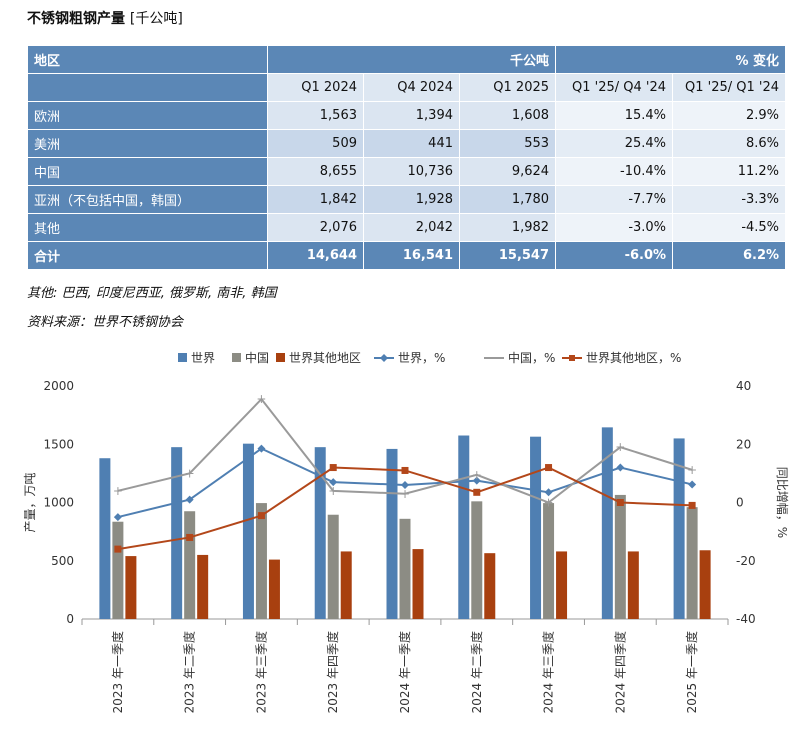 The height and width of the screenshot is (729, 800). I want to click on row-region: 亚洲（不包括中国，韩国）, so click(147, 199).